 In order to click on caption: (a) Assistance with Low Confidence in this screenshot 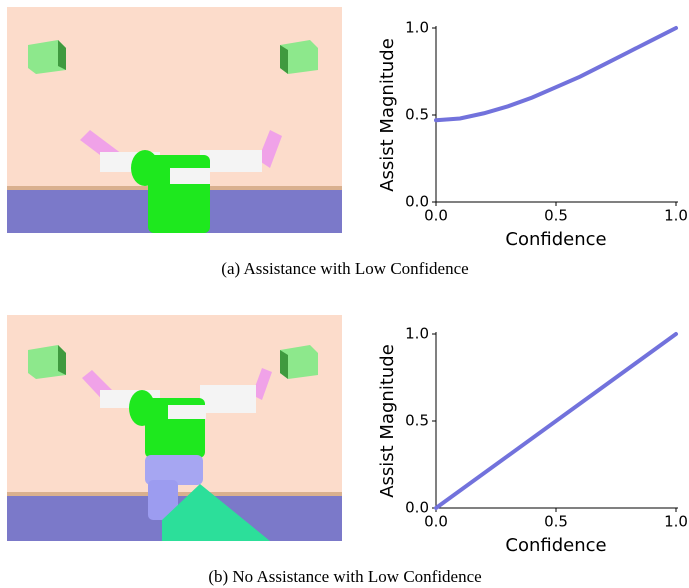, I will do `click(344, 268)`.